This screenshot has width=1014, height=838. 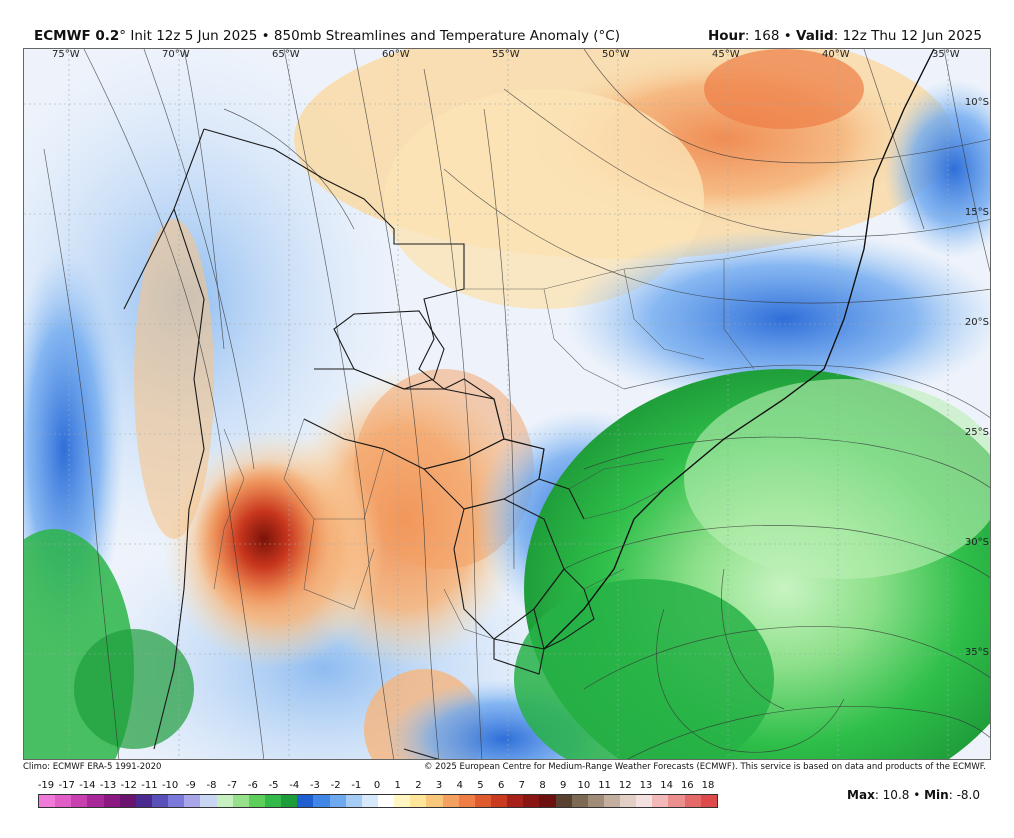 What do you see at coordinates (396, 54) in the screenshot?
I see `lon-label-60w: 60°W` at bounding box center [396, 54].